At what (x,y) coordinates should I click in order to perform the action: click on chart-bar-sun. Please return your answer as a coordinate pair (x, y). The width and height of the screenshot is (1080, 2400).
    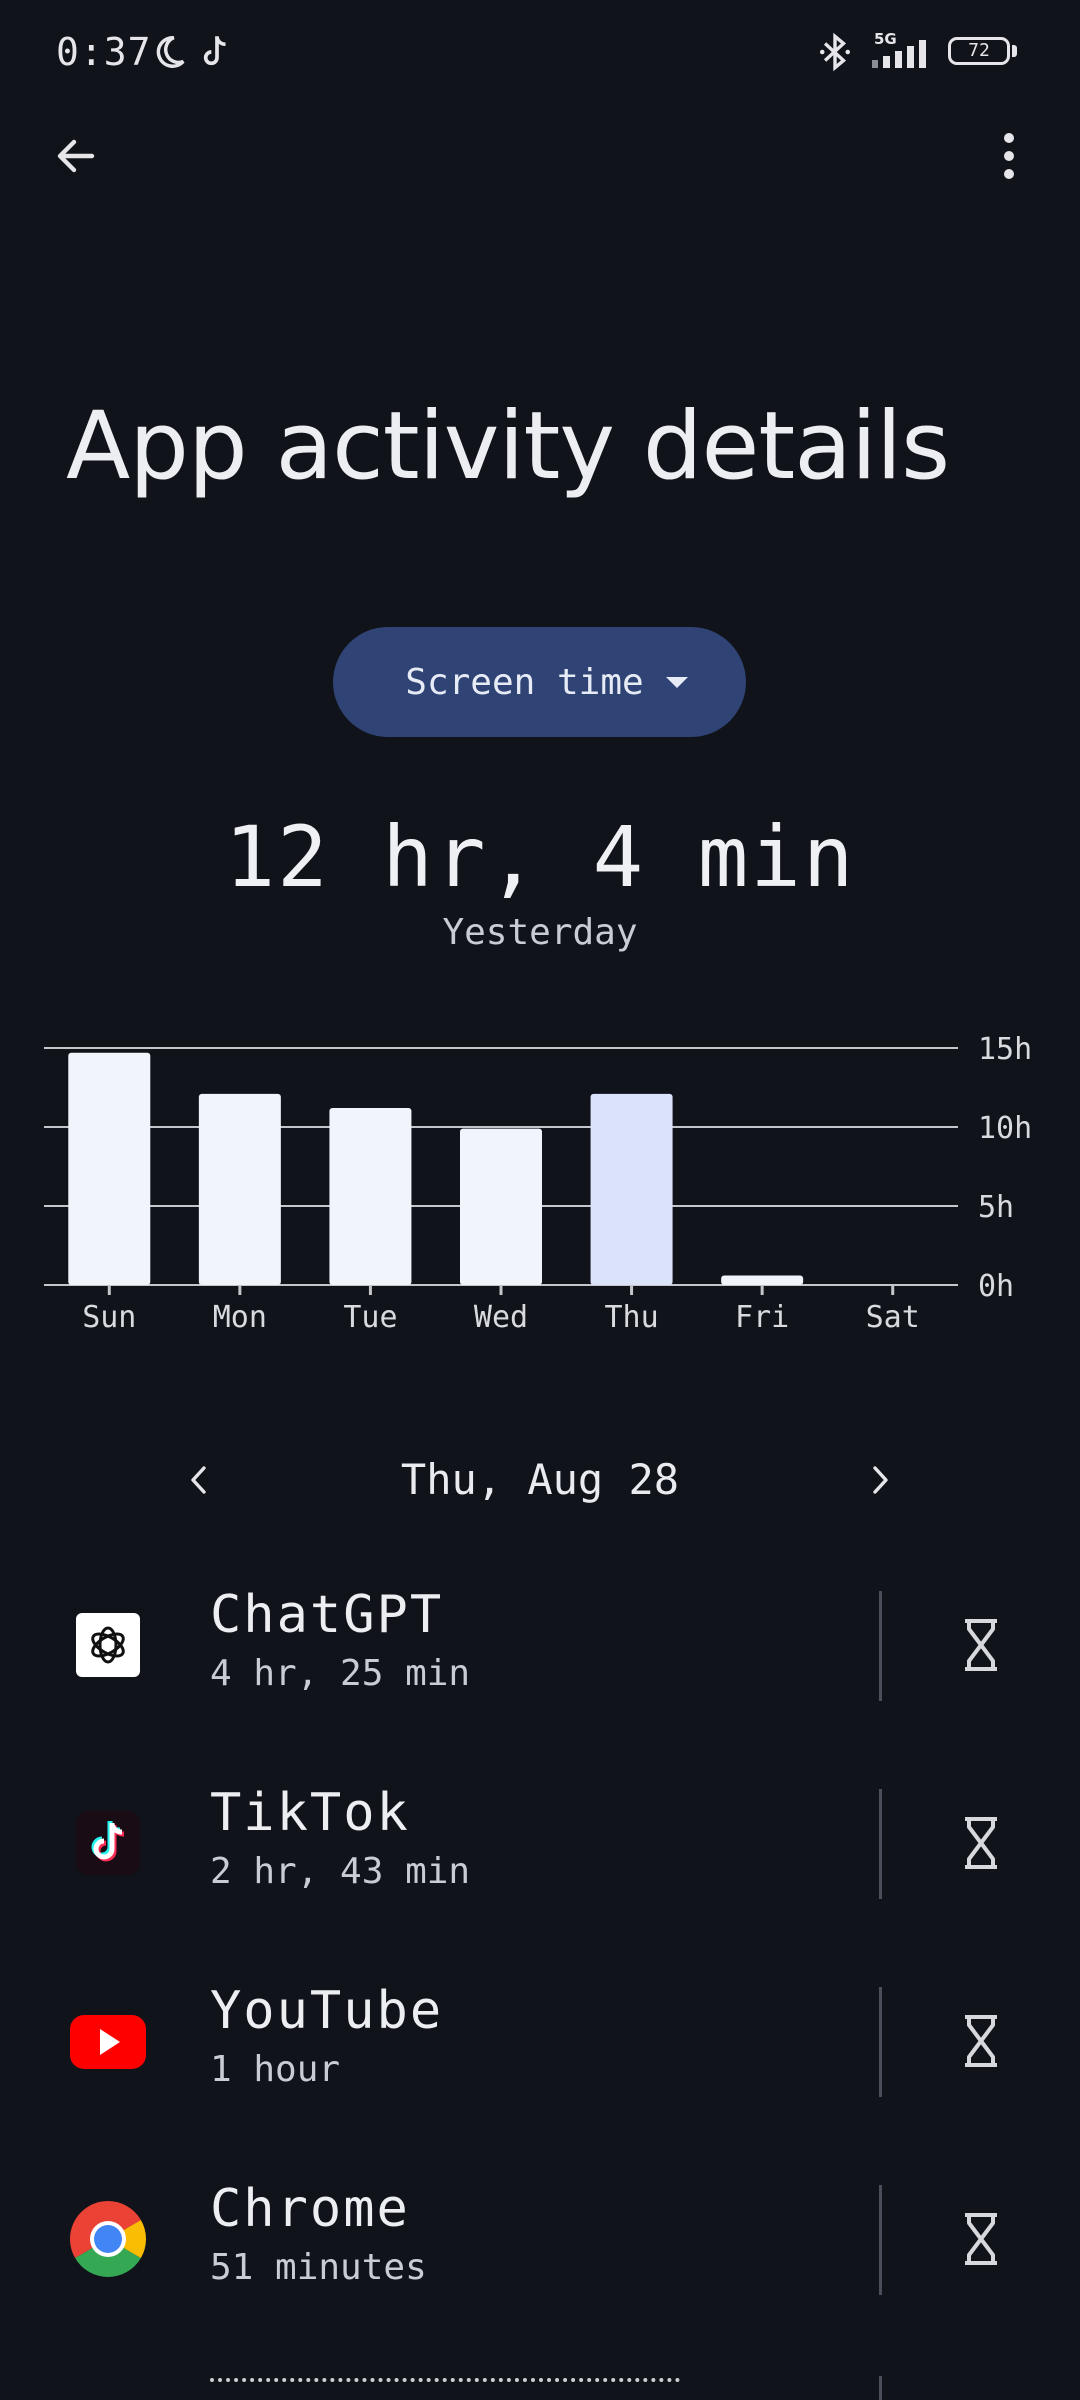
    Looking at the image, I should click on (109, 1168).